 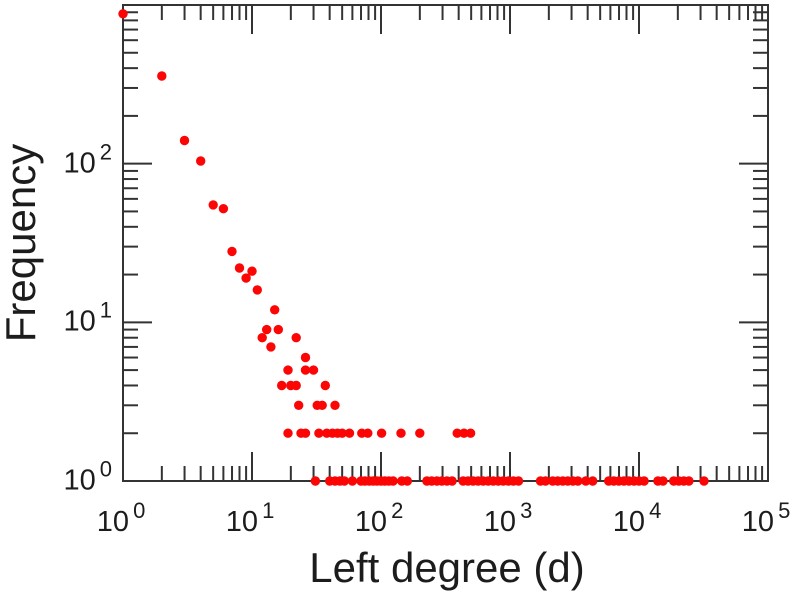 I want to click on x-tick-label: 10 2, so click(x=379, y=518).